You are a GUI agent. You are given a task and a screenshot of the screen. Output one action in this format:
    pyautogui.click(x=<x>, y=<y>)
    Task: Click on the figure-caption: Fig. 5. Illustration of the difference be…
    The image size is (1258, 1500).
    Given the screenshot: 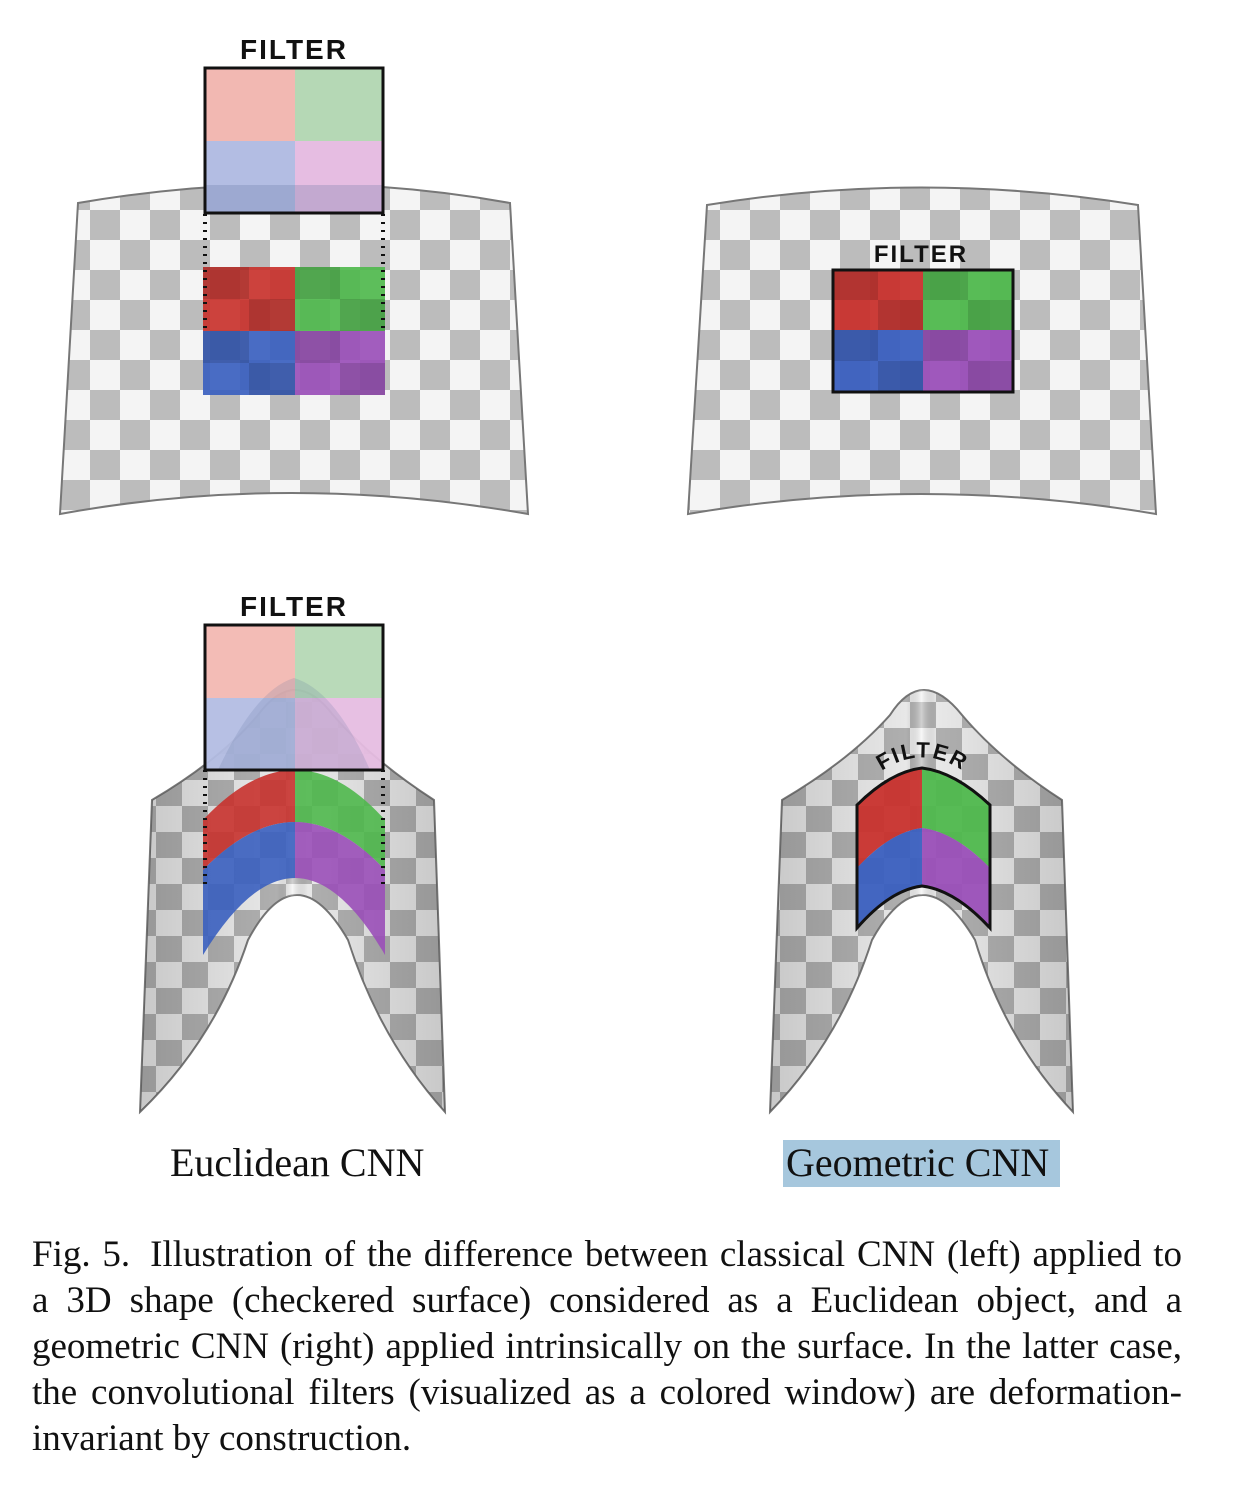 What is the action you would take?
    pyautogui.click(x=607, y=1347)
    